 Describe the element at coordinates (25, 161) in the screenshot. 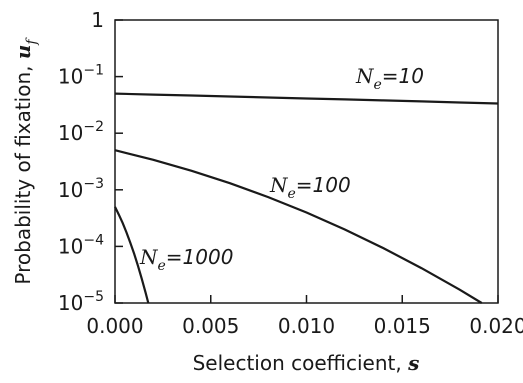

I see `y-axis-label: Probability of fixation, uf` at that location.